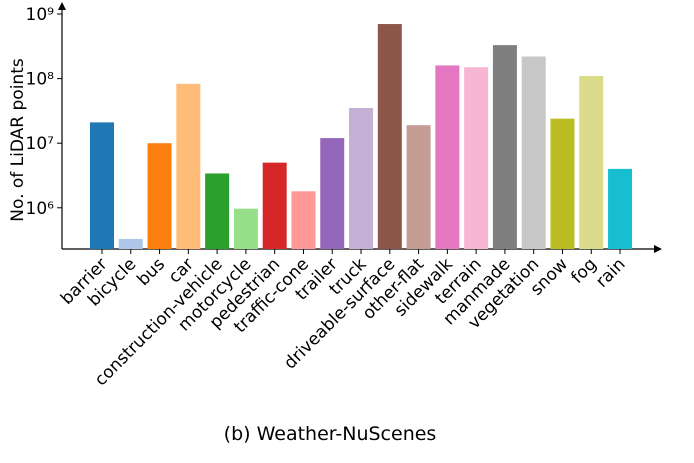  Describe the element at coordinates (62, 6) in the screenshot. I see `y-arrow` at that location.